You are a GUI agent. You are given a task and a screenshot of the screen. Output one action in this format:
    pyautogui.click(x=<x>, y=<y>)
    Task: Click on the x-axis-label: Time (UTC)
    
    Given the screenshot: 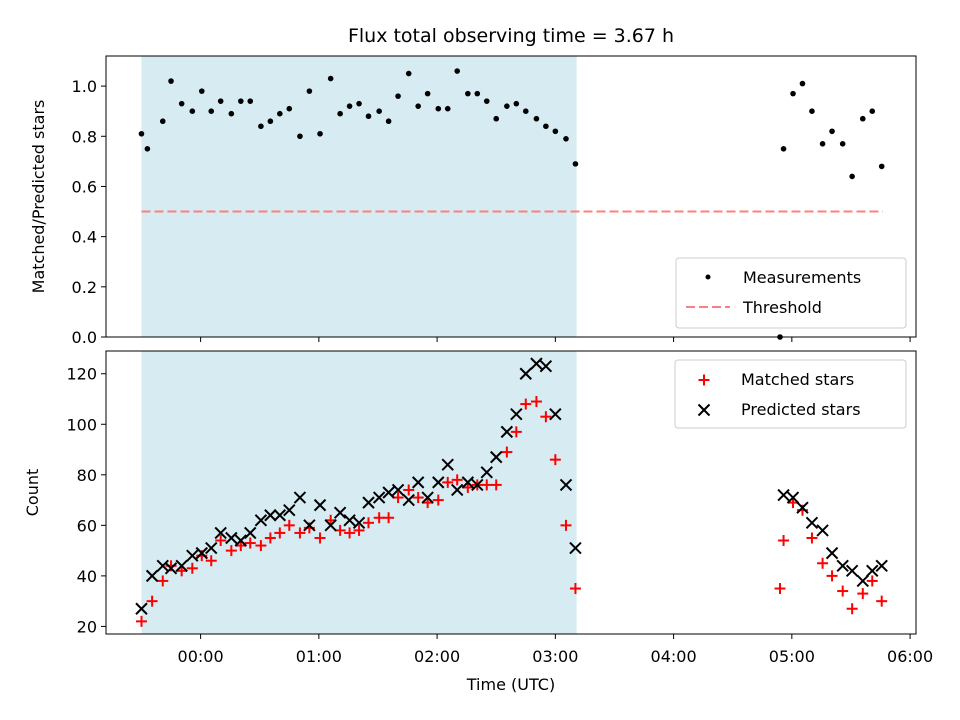 What is the action you would take?
    pyautogui.click(x=510, y=684)
    